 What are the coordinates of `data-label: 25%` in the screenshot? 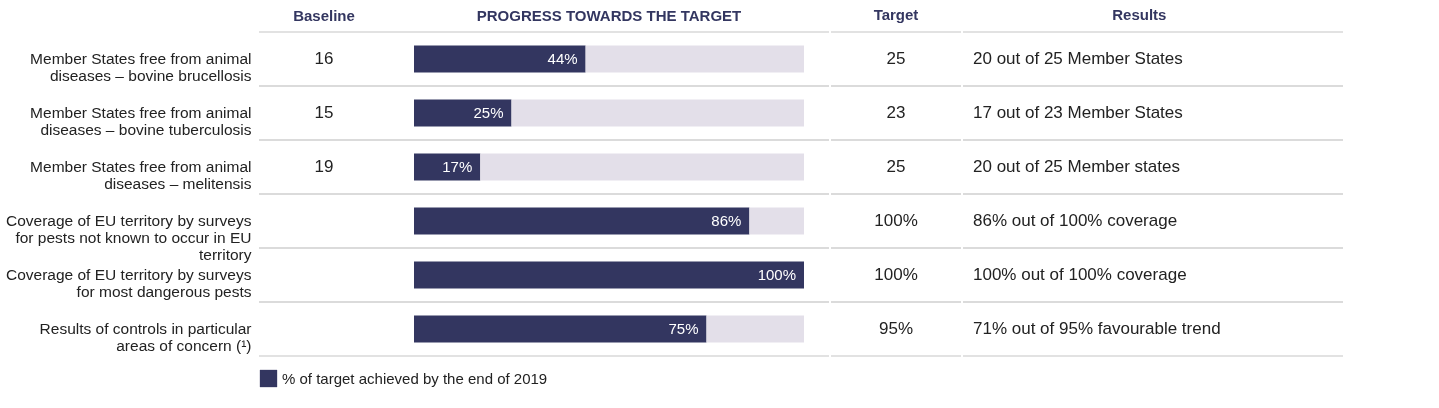 It's located at (488, 112).